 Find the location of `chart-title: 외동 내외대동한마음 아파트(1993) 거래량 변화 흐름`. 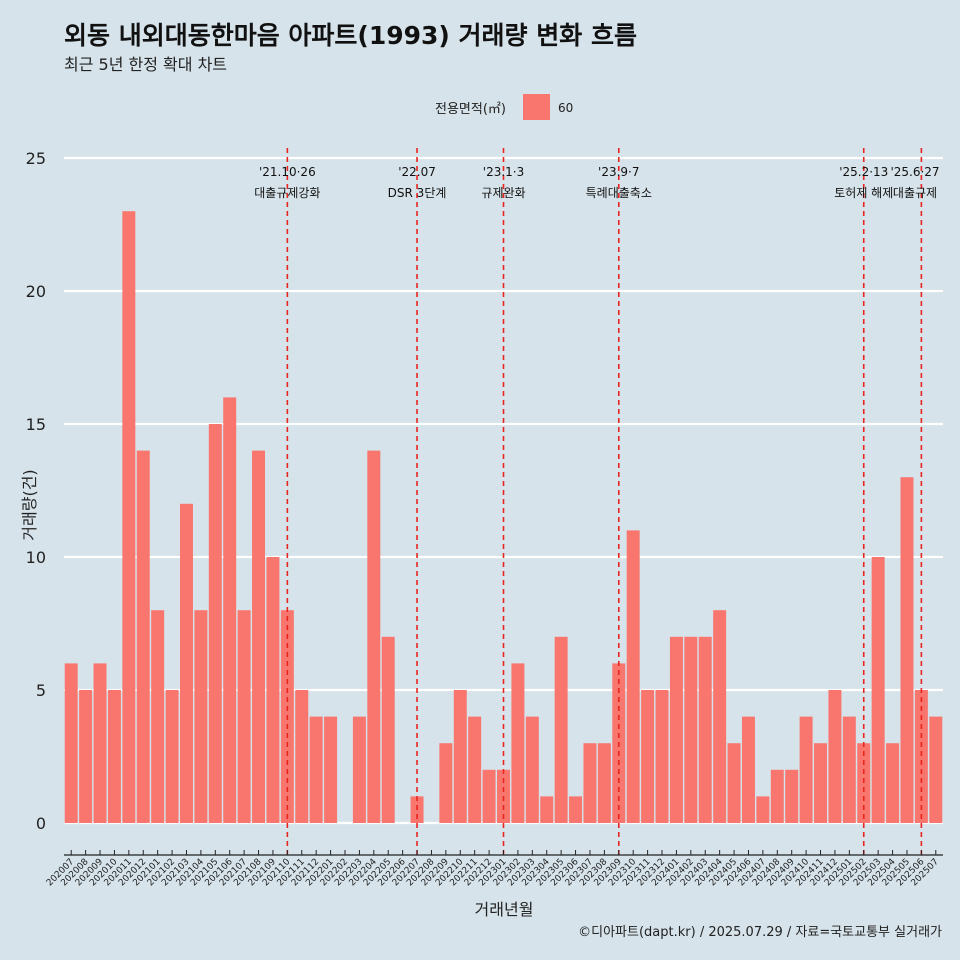

chart-title: 외동 내외대동한마음 아파트(1993) 거래량 변화 흐름 is located at coordinates (350, 35).